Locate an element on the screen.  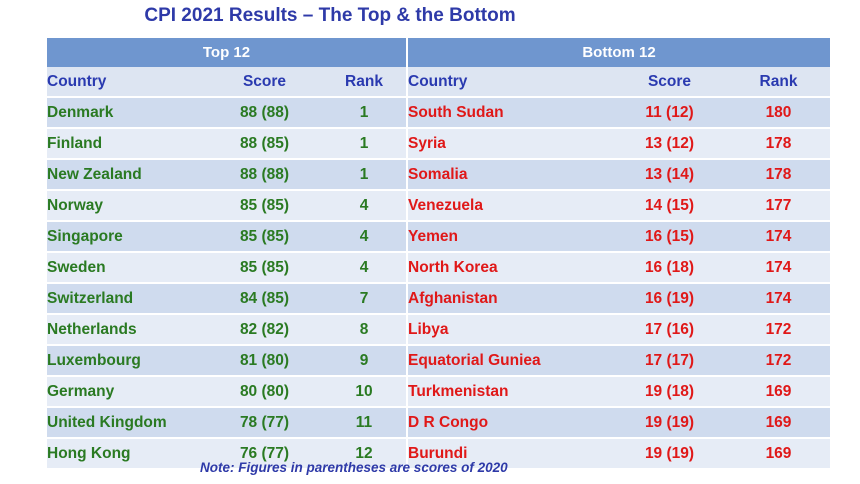
top-country-header: Country is located at coordinates (127, 82).